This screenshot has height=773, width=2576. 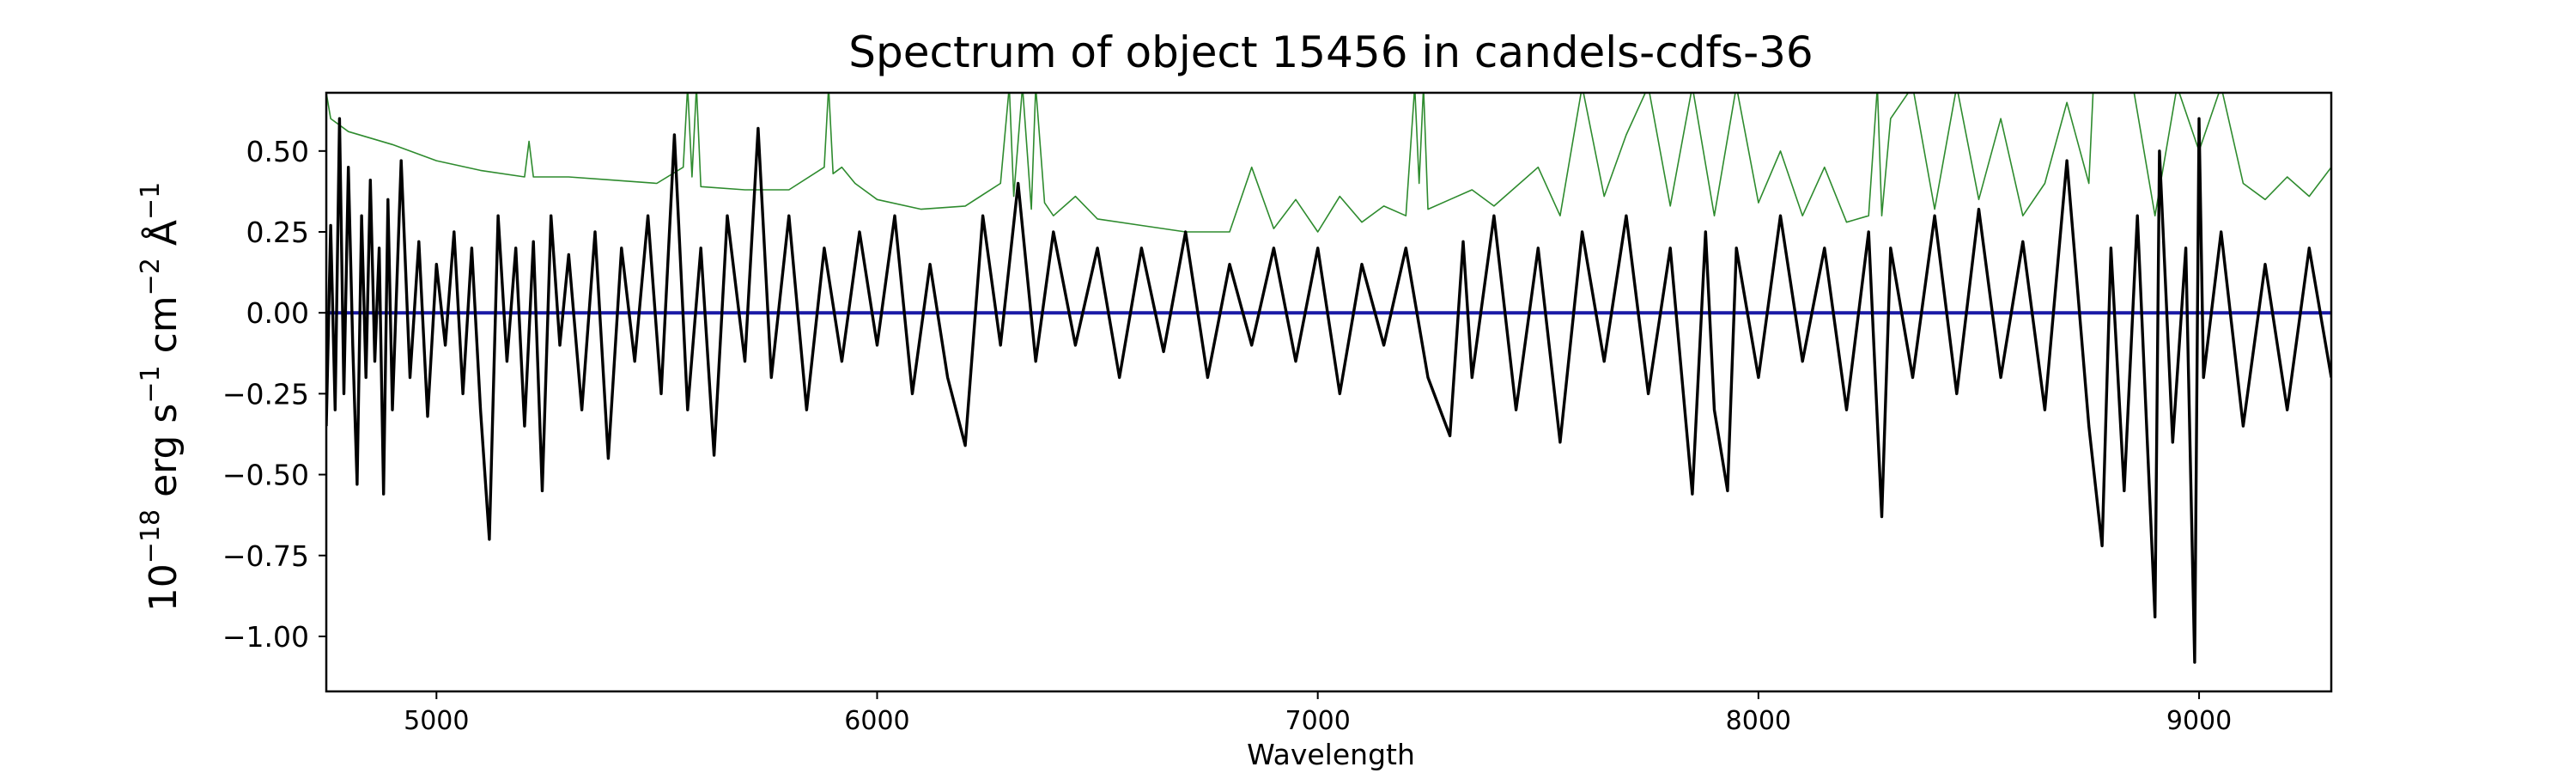 What do you see at coordinates (436, 721) in the screenshot?
I see `x-tick-label: 5000` at bounding box center [436, 721].